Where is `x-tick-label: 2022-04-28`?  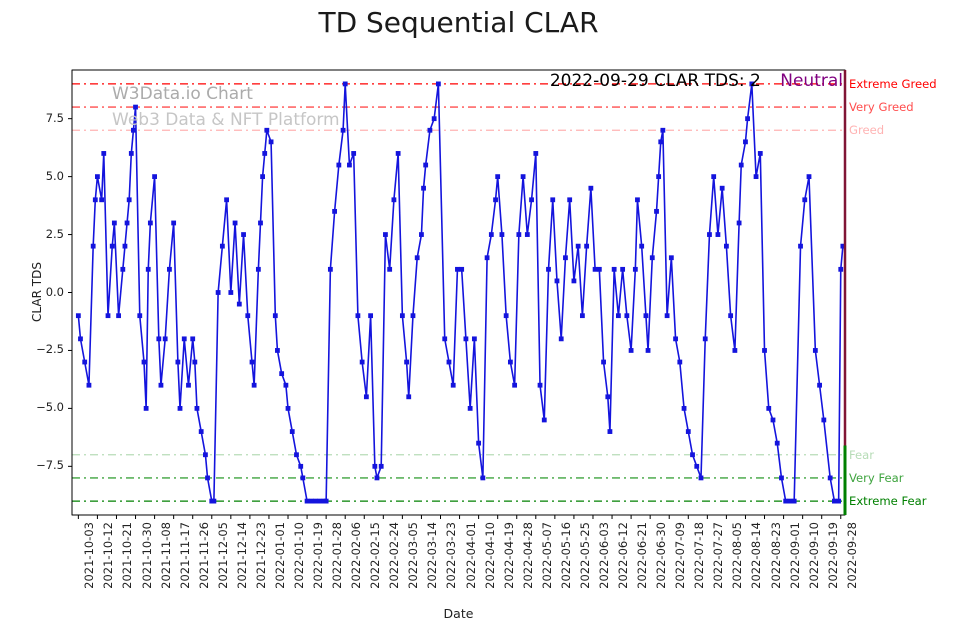
x-tick-label: 2022-04-28 is located at coordinates (527, 555).